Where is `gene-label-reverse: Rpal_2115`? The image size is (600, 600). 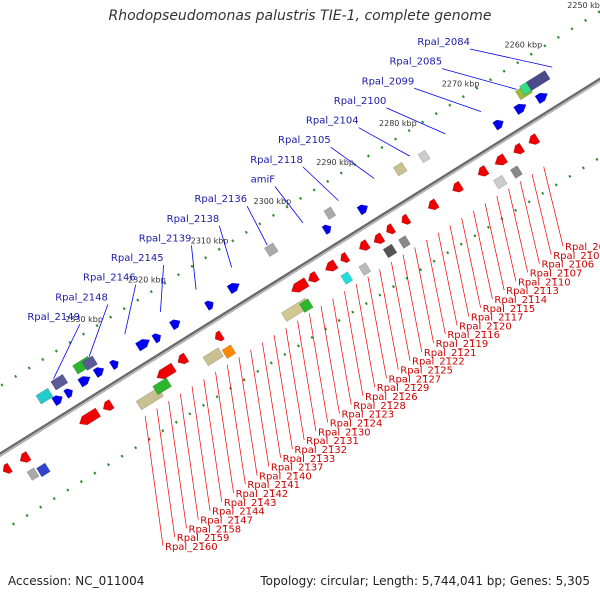
gene-label-reverse: Rpal_2115 is located at coordinates (509, 309).